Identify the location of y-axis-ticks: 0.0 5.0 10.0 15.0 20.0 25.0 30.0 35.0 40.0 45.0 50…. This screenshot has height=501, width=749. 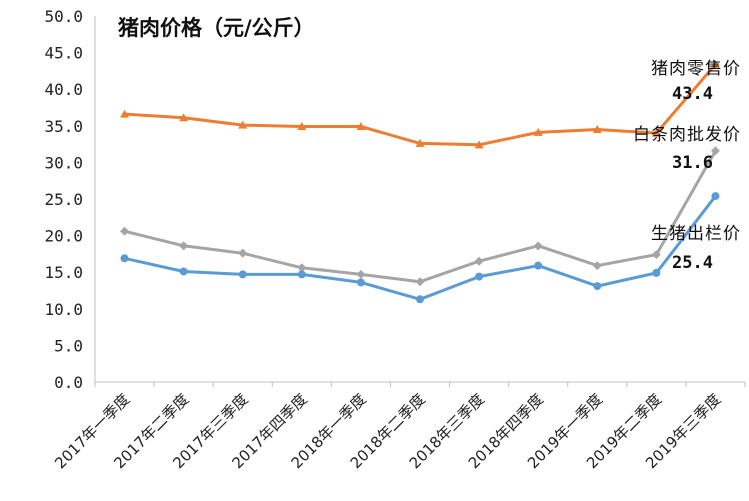
(63, 199).